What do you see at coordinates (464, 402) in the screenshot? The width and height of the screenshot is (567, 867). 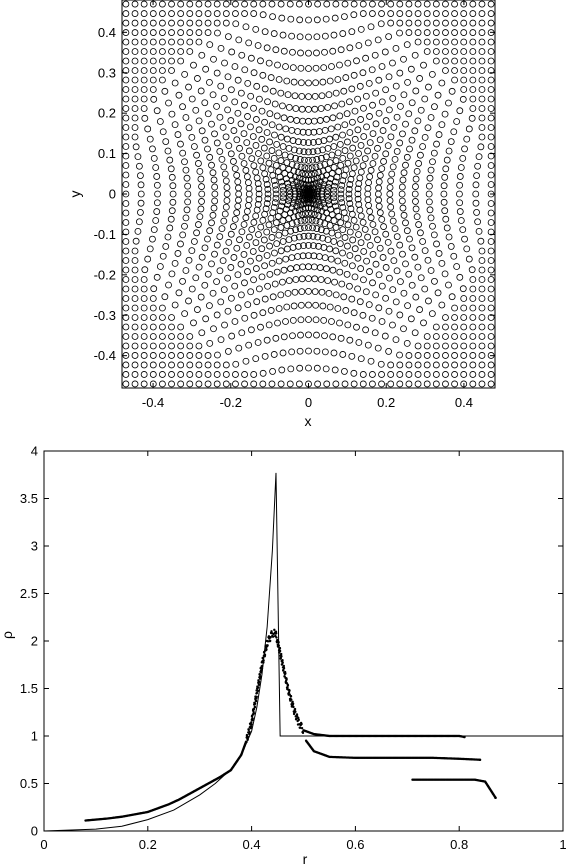 I see `plot1-xtick-label: 0.4` at bounding box center [464, 402].